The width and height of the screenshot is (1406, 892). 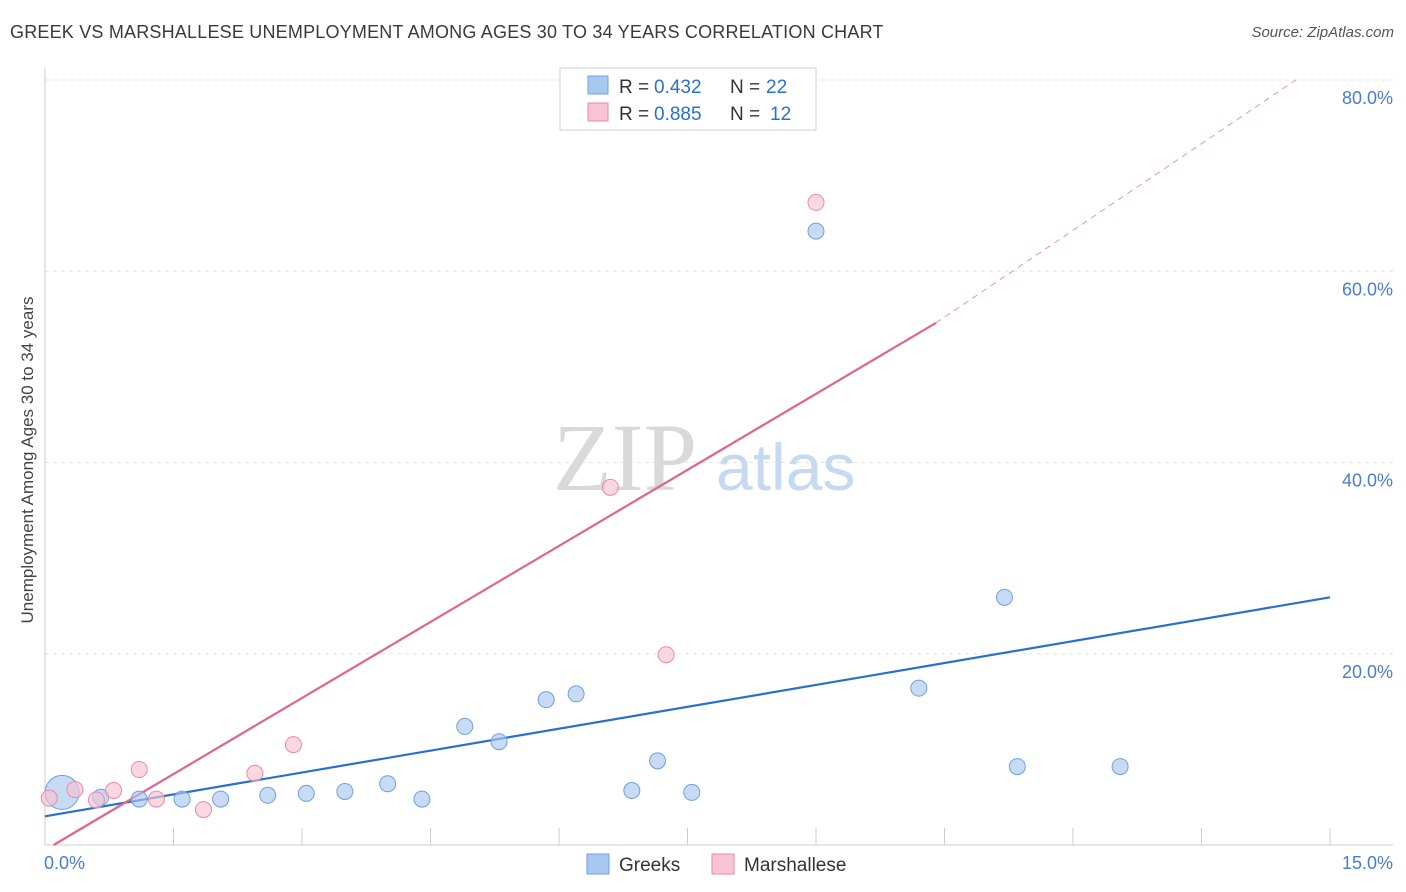 What do you see at coordinates (649, 865) in the screenshot?
I see `bottom-legend-label-greeks: Greeks` at bounding box center [649, 865].